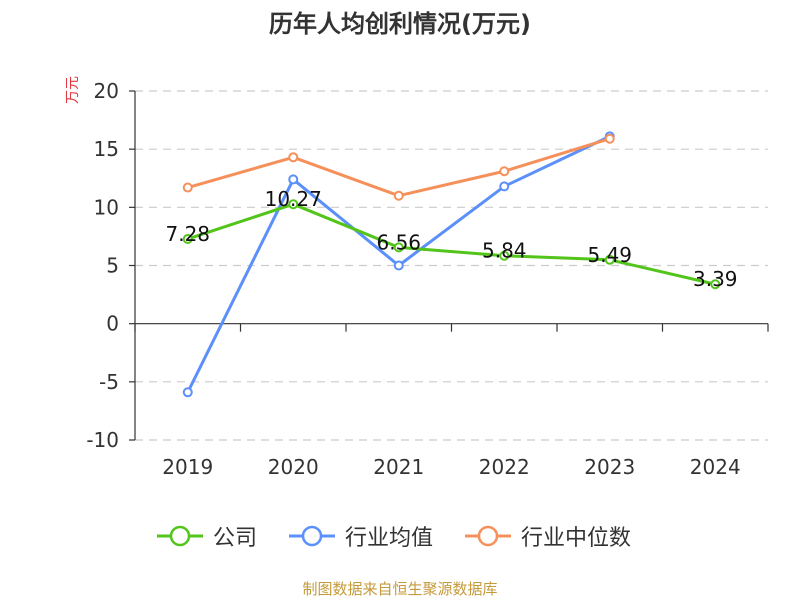 The image size is (800, 600). Describe the element at coordinates (106, 149) in the screenshot. I see `y-tick-label: 15` at that location.